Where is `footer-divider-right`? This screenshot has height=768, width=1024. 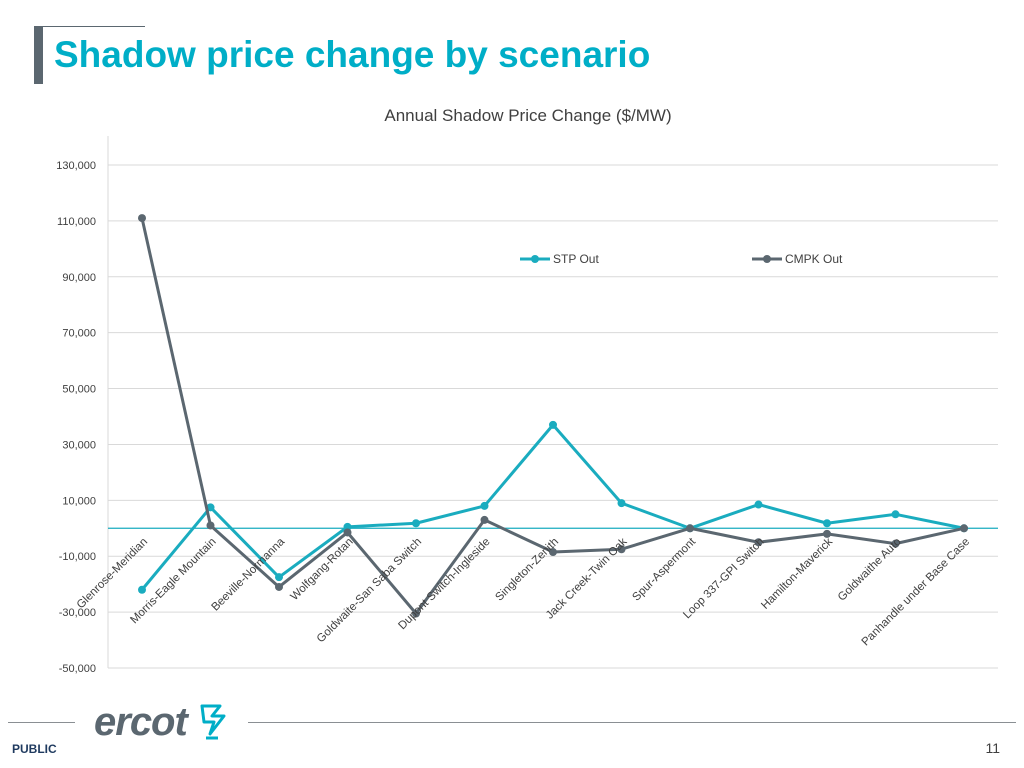
footer-divider-right is located at coordinates (632, 722).